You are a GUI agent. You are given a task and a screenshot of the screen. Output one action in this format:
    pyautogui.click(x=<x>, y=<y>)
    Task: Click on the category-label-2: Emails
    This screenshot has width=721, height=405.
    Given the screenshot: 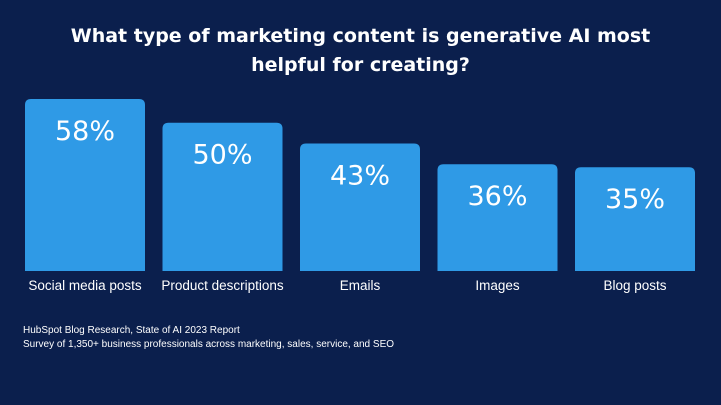 What is the action you would take?
    pyautogui.click(x=360, y=285)
    